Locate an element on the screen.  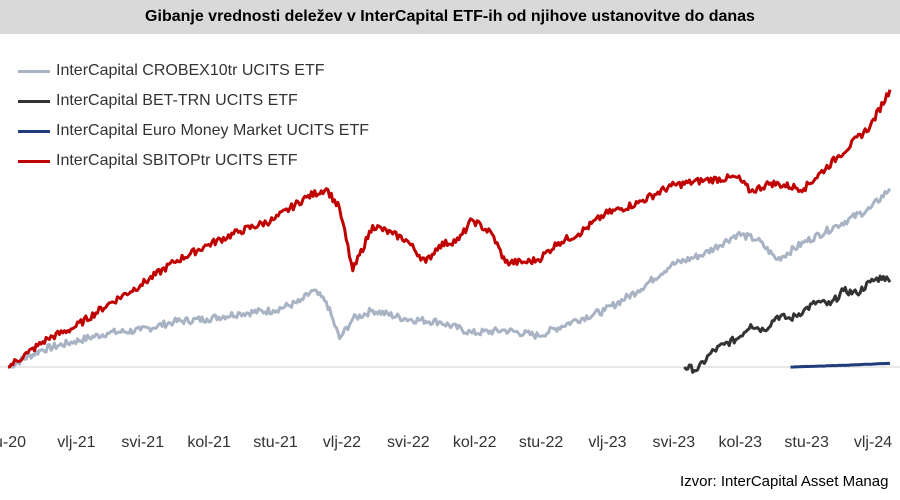
legend-item-crobex: InterCapital CROBEX10tr UCITS ETF is located at coordinates (193, 71).